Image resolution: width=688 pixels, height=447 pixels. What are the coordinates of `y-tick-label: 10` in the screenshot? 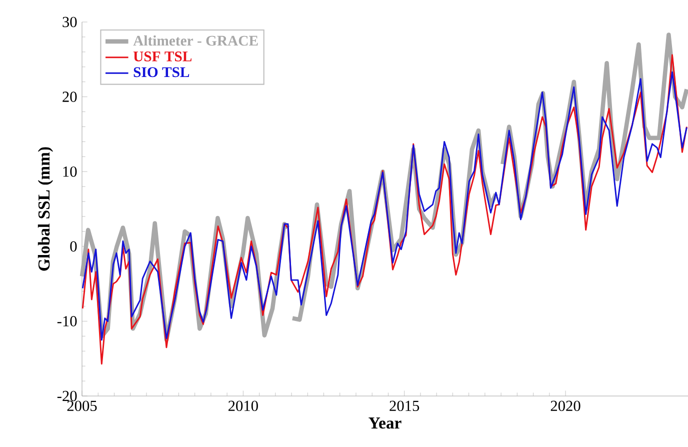 It's located at (70, 171).